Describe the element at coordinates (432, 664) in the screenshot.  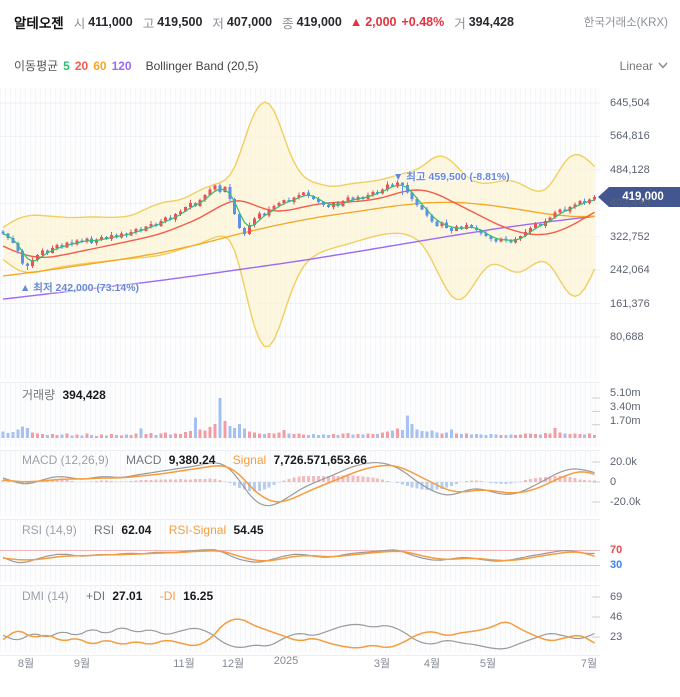
I see `x-axis-month-label: 4월` at that location.